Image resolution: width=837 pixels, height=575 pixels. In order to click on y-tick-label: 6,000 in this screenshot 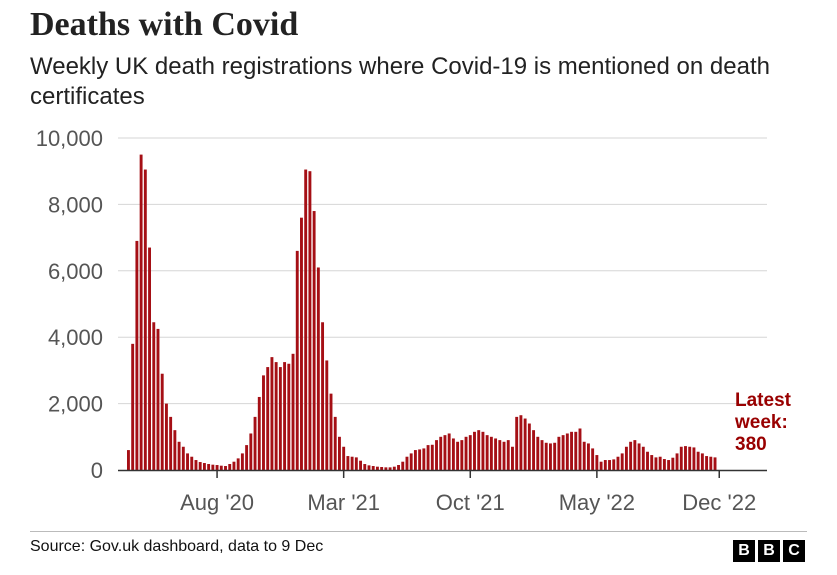, I will do `click(75, 271)`.